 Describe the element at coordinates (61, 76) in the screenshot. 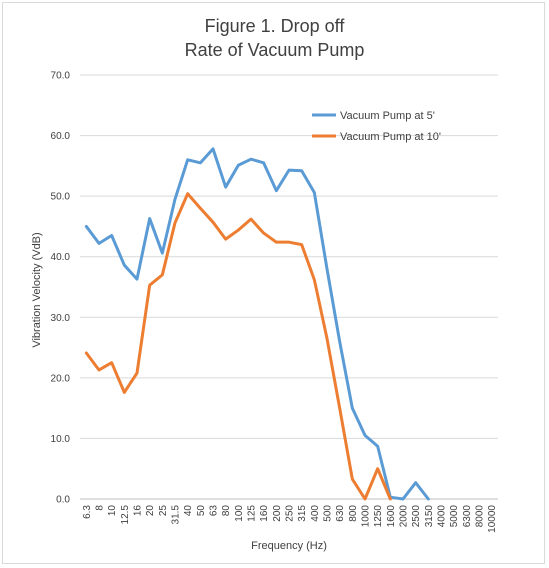

I see `y-tick-label: 70.0` at that location.